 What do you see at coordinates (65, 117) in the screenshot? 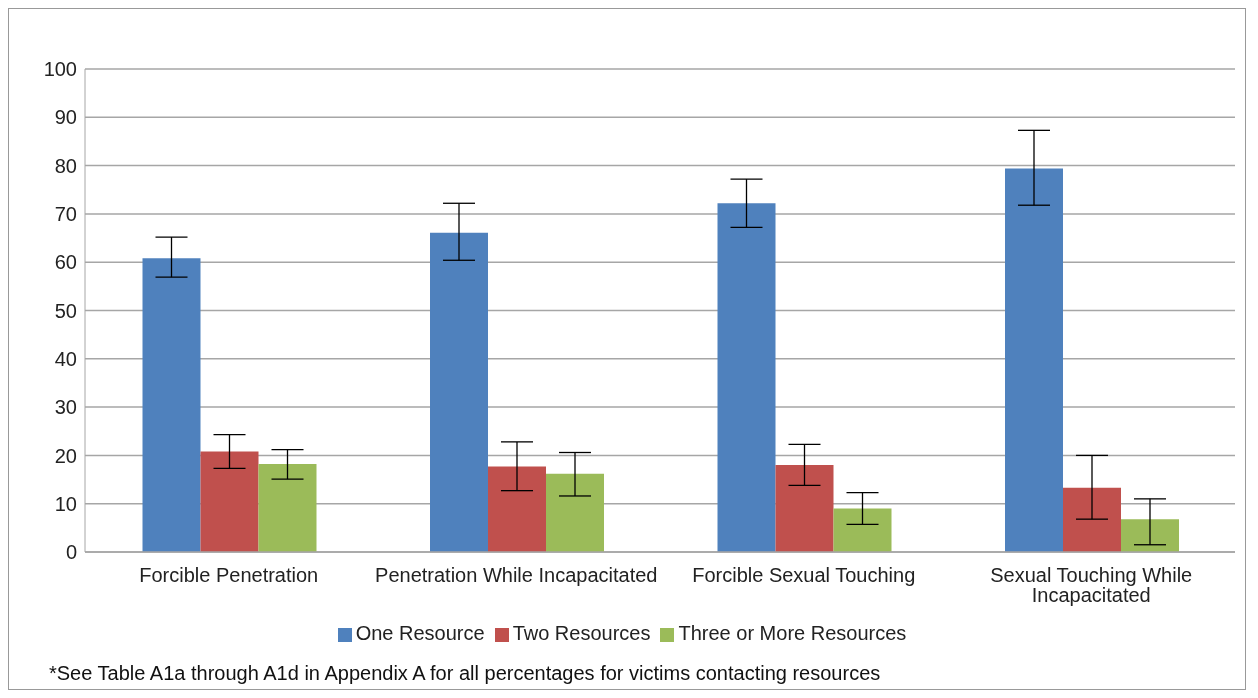
I see `y-tick-label: 90` at bounding box center [65, 117].